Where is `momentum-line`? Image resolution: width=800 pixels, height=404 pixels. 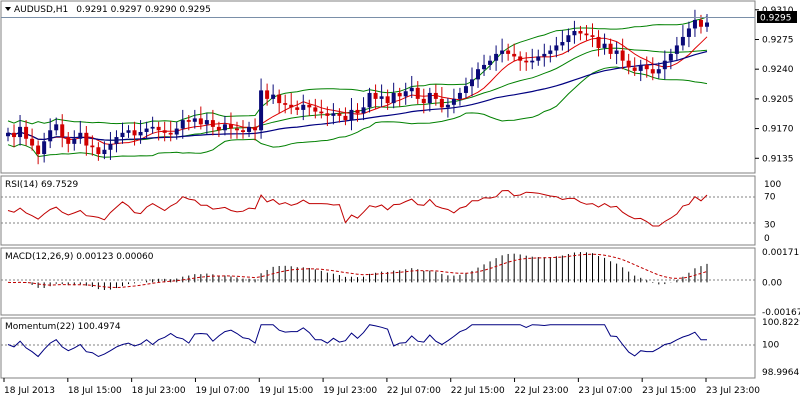 momentum-line is located at coordinates (357, 341).